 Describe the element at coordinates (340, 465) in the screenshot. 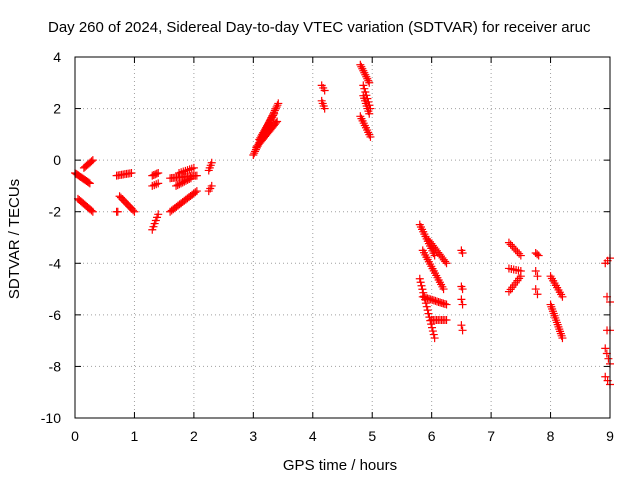

I see `x-axis-label: GPS time / hours` at that location.